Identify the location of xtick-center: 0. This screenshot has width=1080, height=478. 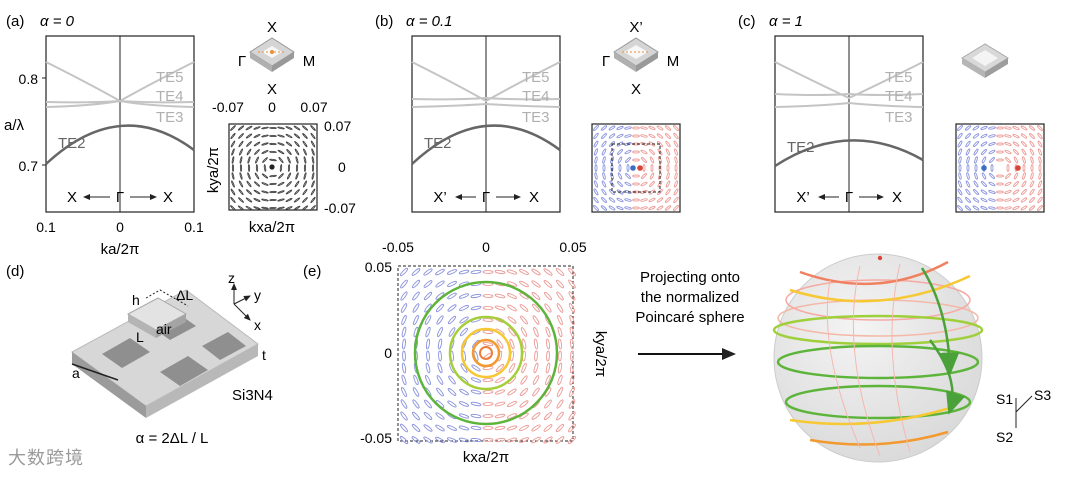
(120, 227).